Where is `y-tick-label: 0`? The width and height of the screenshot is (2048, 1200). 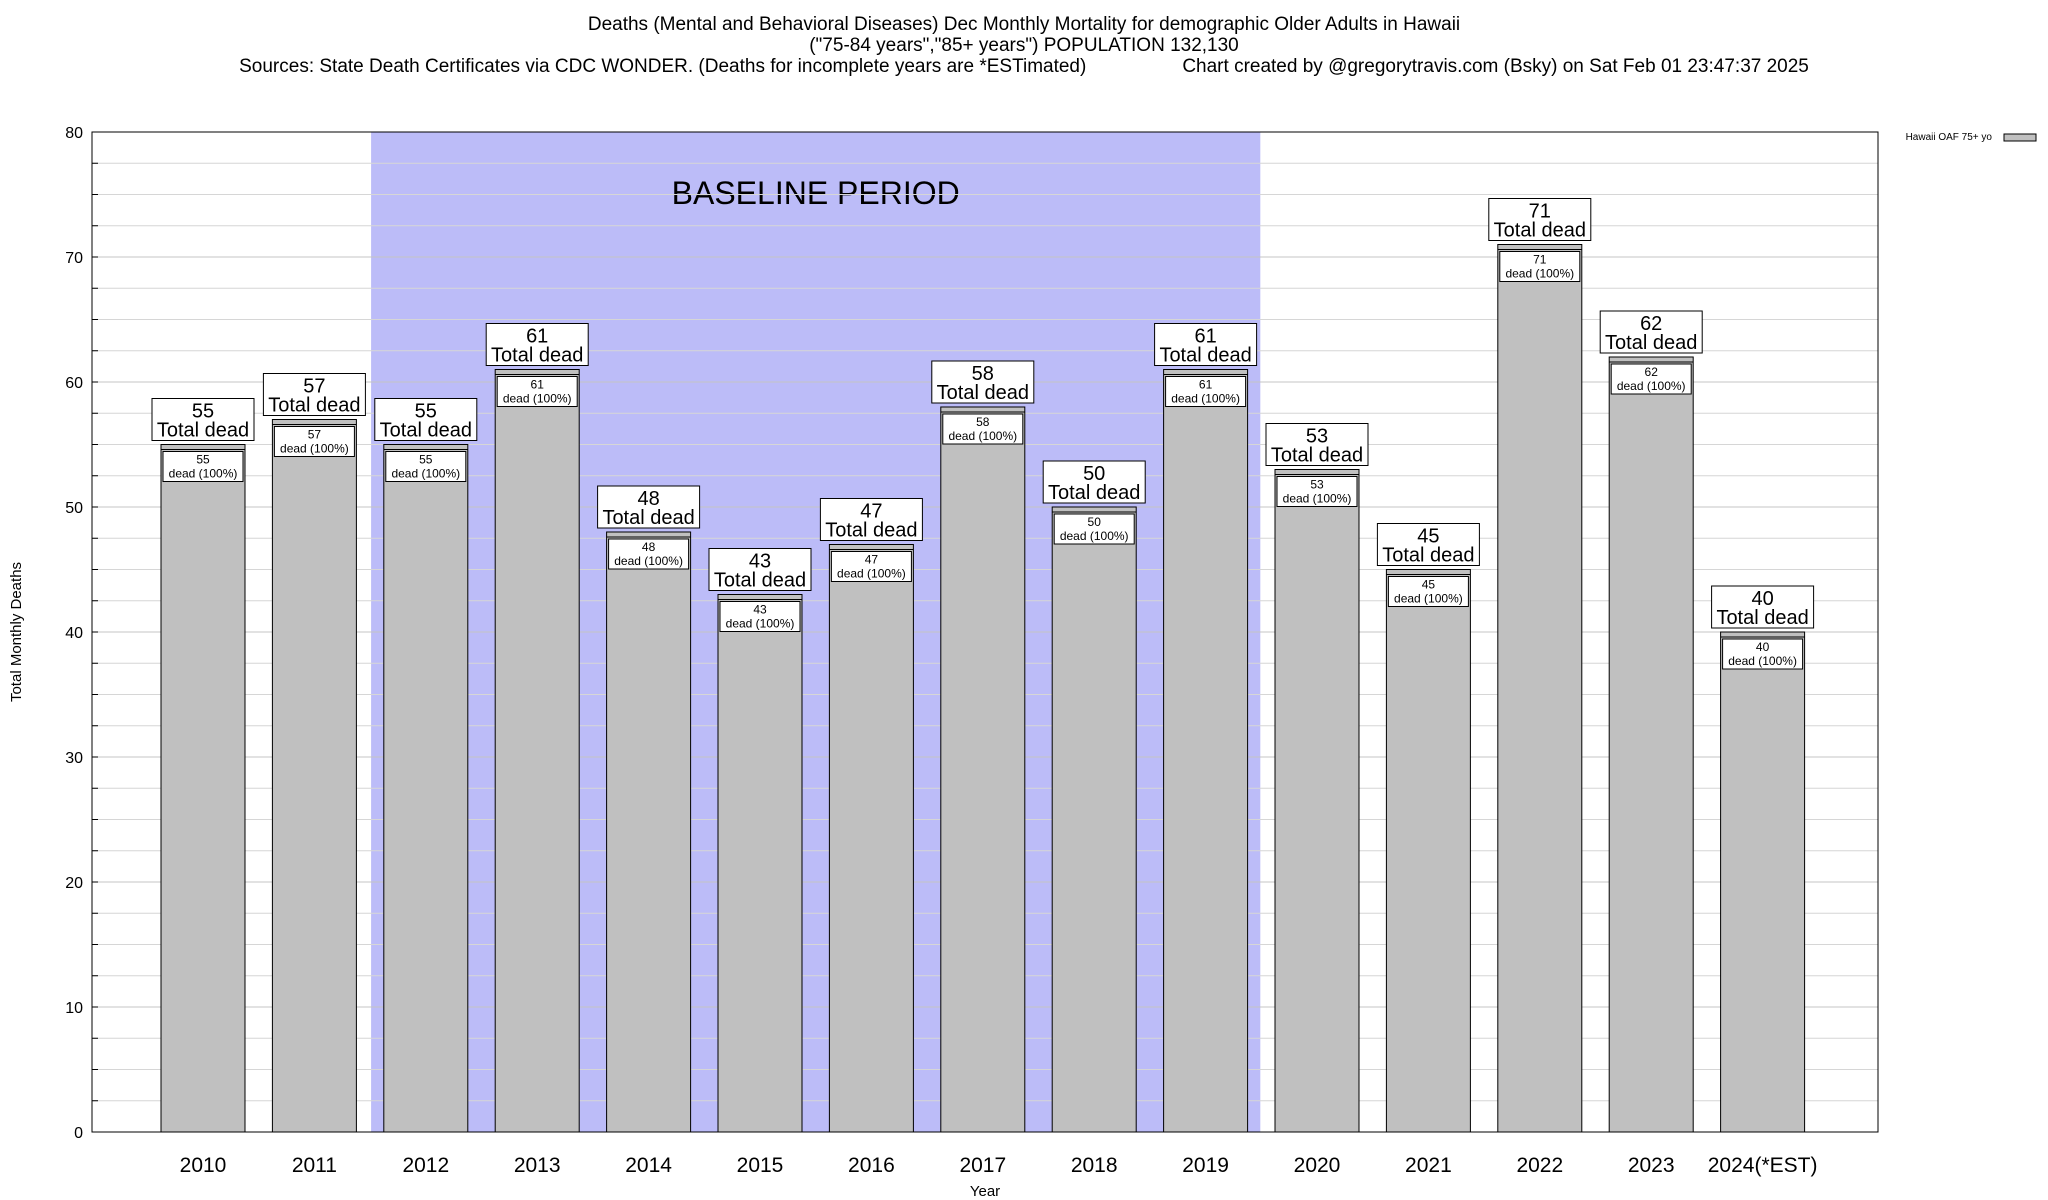
y-tick-label: 0 is located at coordinates (78, 1133).